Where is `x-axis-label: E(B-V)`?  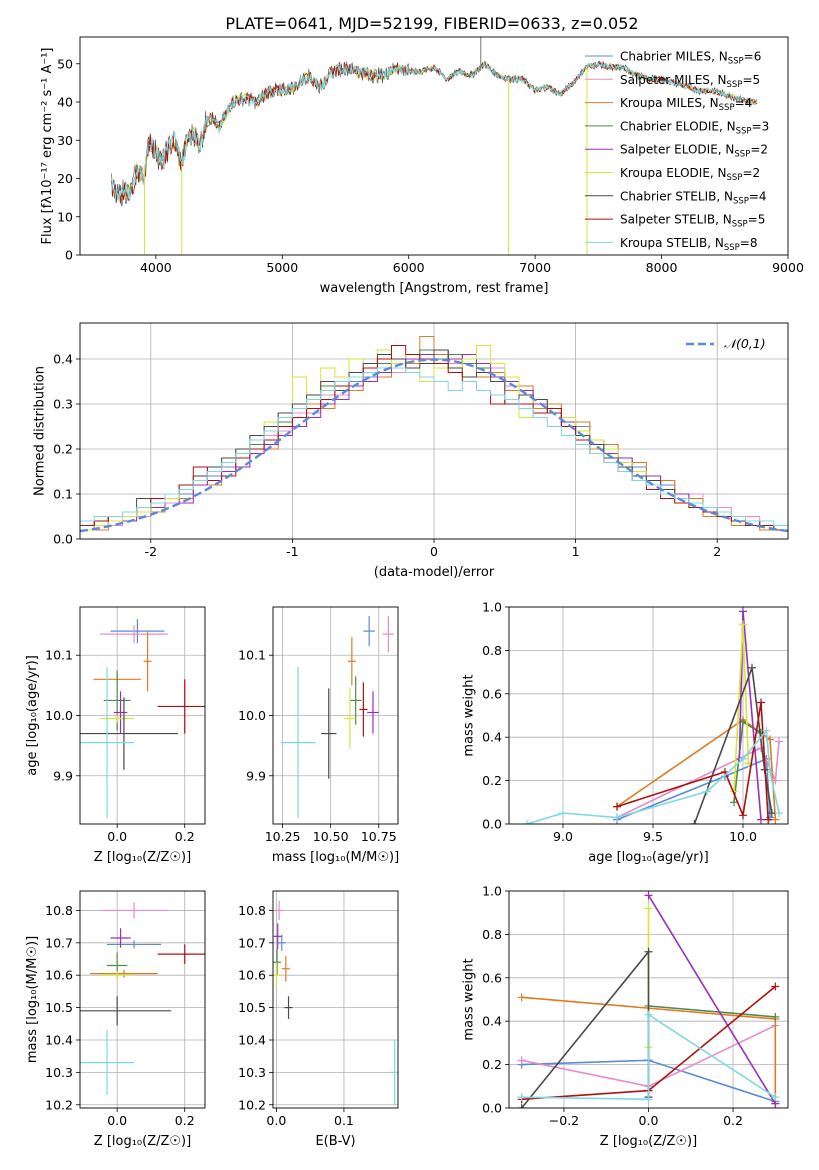
x-axis-label: E(B-V) is located at coordinates (335, 1141).